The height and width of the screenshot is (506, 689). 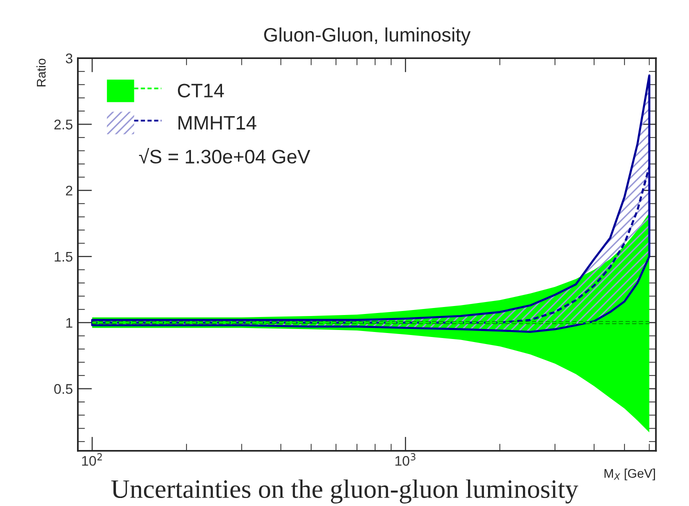 I want to click on legend-label: CT14, so click(x=201, y=91).